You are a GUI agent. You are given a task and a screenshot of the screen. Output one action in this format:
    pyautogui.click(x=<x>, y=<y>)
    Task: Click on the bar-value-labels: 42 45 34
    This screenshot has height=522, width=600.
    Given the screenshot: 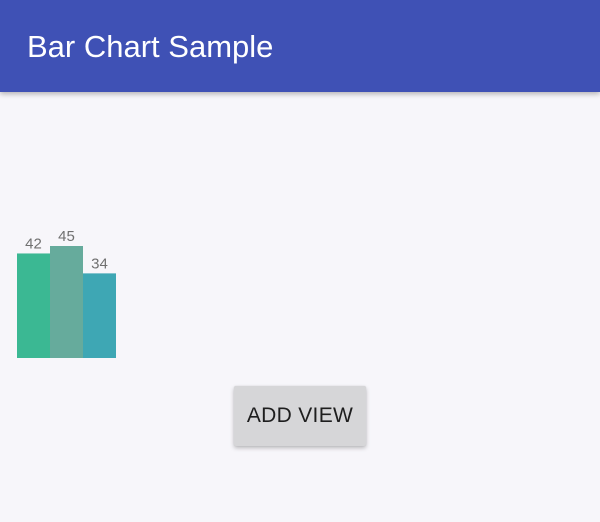 What is the action you would take?
    pyautogui.click(x=66, y=250)
    